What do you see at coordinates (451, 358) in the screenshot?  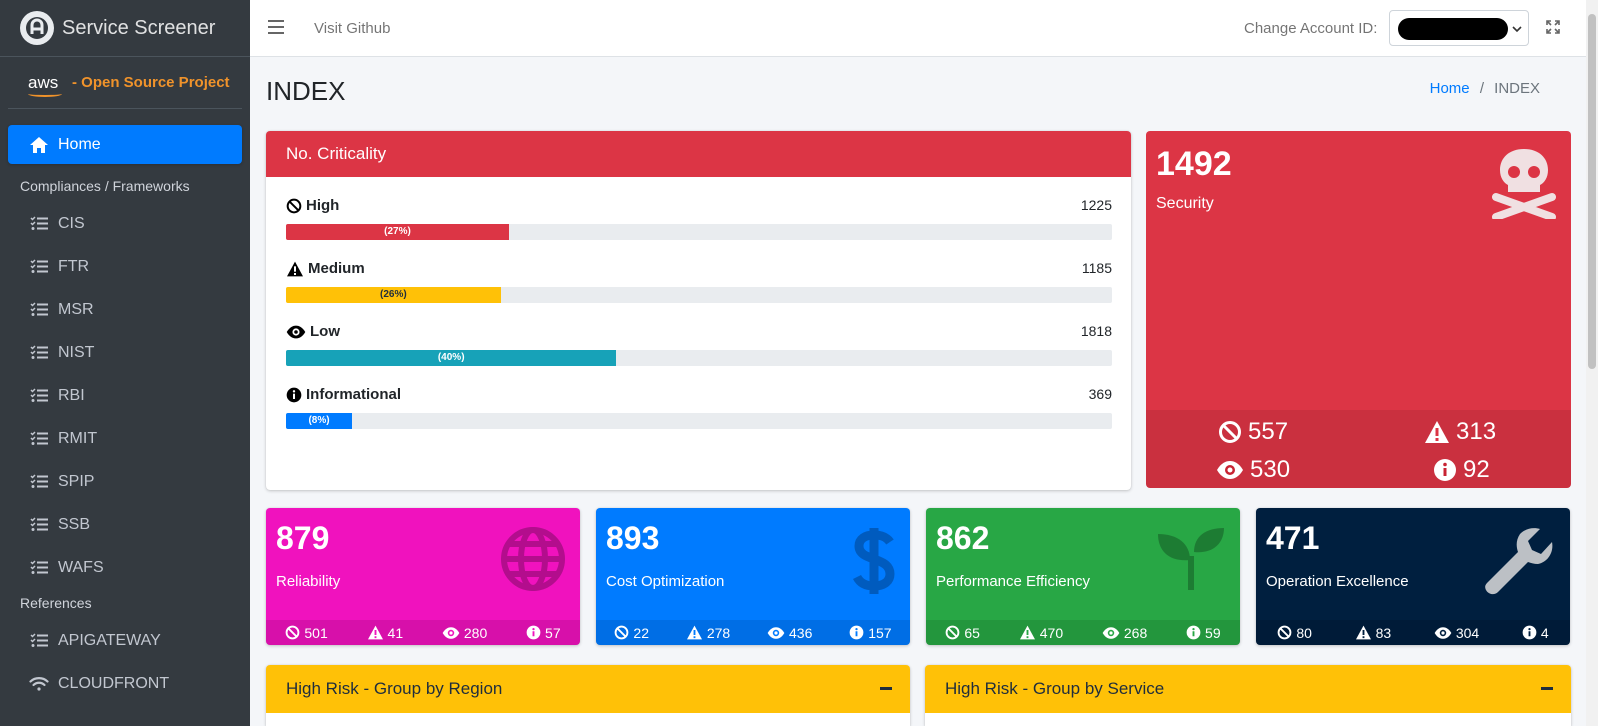 I see `criticality-progress-bar: (40%)` at bounding box center [451, 358].